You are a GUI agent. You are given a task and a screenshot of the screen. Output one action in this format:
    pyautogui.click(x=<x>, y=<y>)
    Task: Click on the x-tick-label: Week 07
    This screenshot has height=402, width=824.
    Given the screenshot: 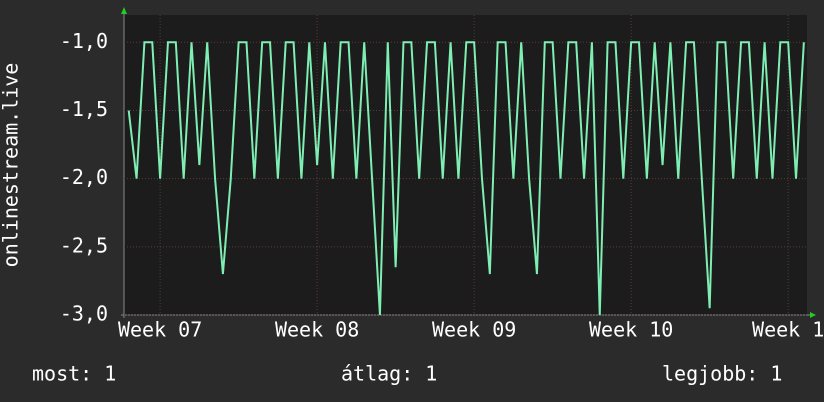 What is the action you would take?
    pyautogui.click(x=160, y=330)
    